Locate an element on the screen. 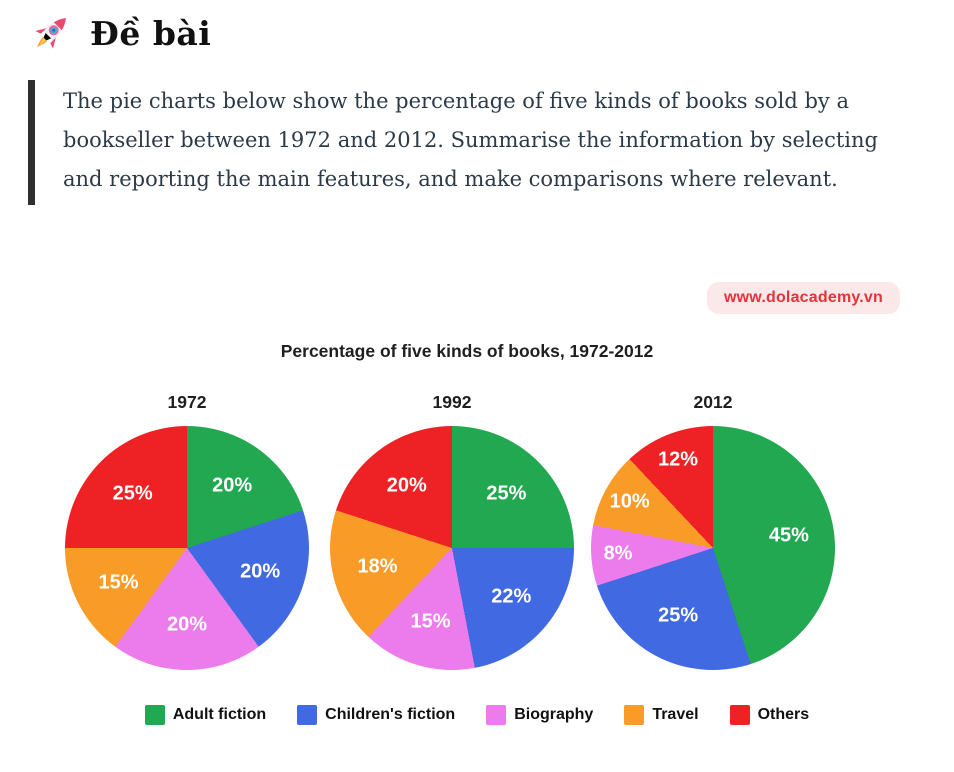  pie-chart-1992: 1992 25% 22% 15% 18% 20% is located at coordinates (452, 531).